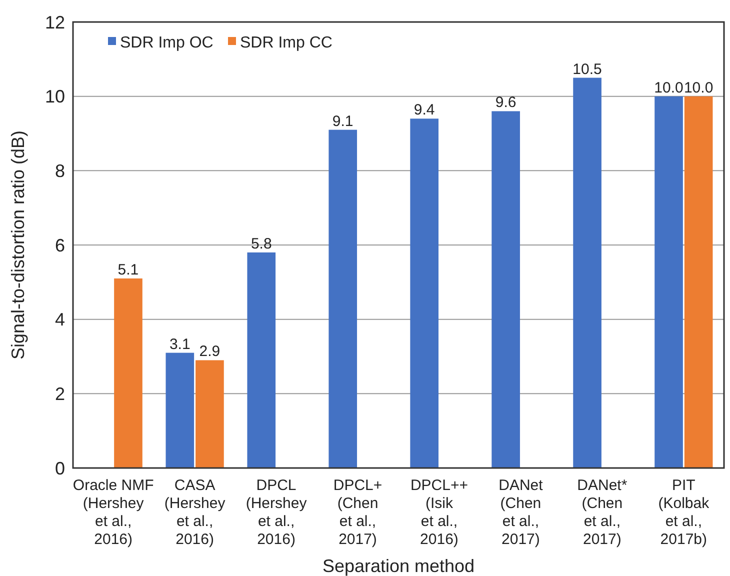 The width and height of the screenshot is (730, 576). Describe the element at coordinates (59, 320) in the screenshot. I see `y-tick-label: 4` at that location.